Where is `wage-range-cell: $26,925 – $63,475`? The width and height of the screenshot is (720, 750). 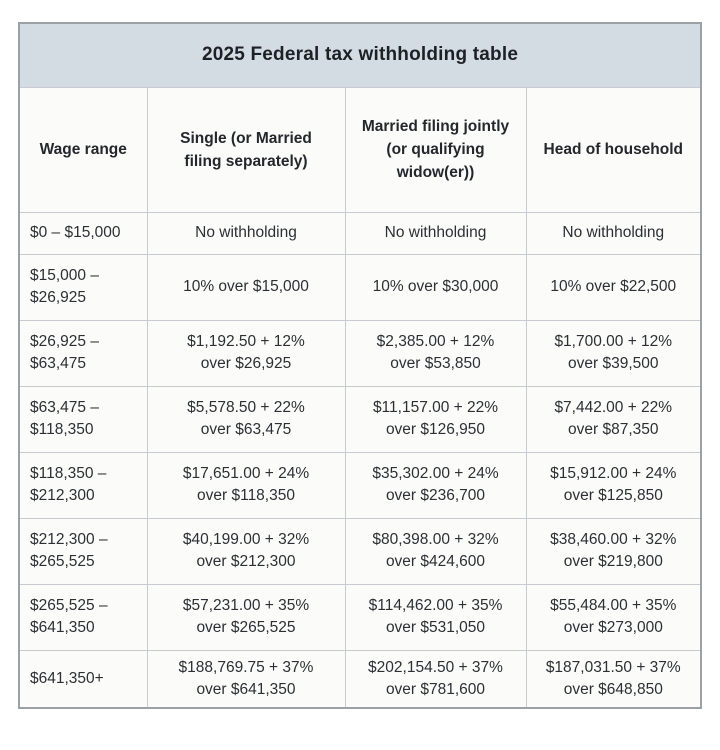 wage-range-cell: $26,925 – $63,475 is located at coordinates (83, 353).